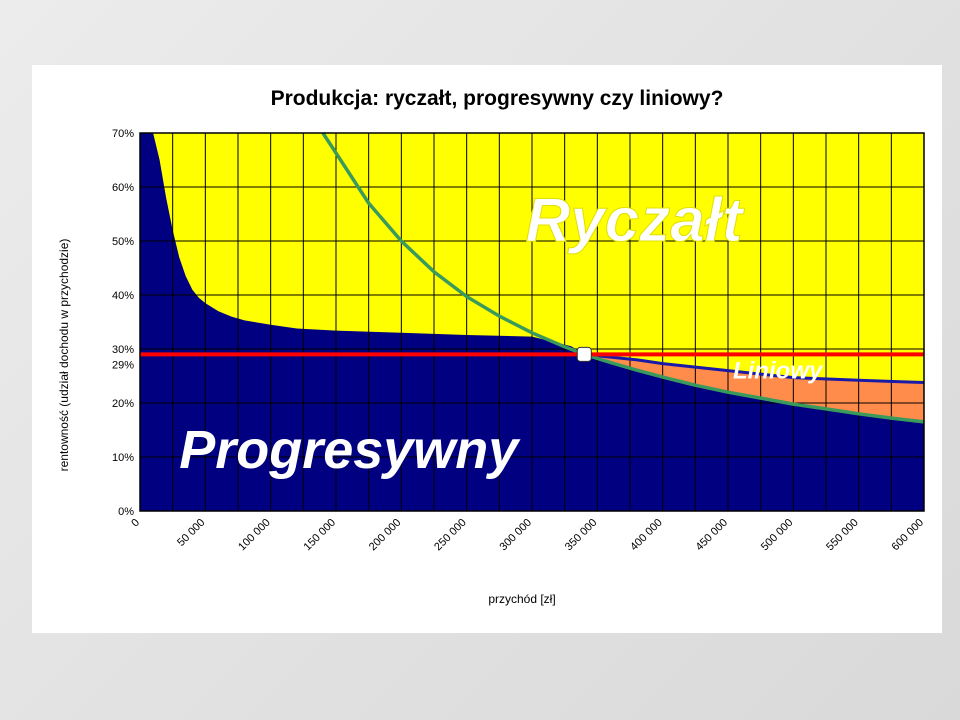 This screenshot has height=720, width=960. I want to click on y-tick-label: 10%, so click(123, 458).